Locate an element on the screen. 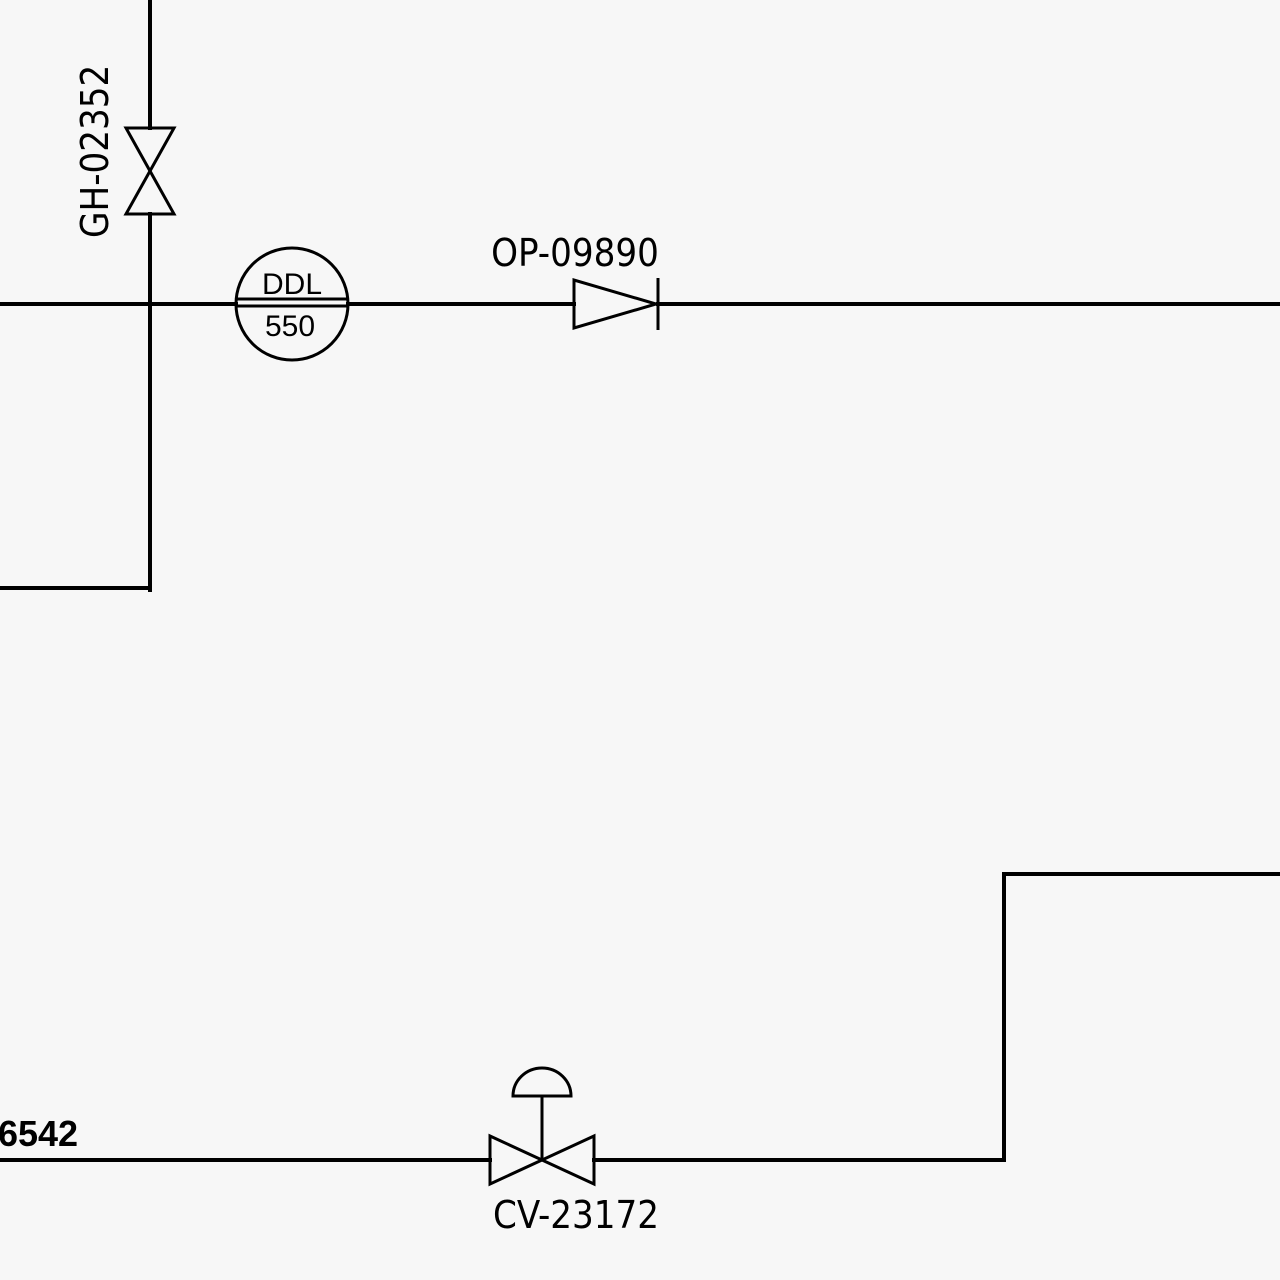 The width and height of the screenshot is (1280, 1280). lower-pipe-right is located at coordinates (936, 1017).